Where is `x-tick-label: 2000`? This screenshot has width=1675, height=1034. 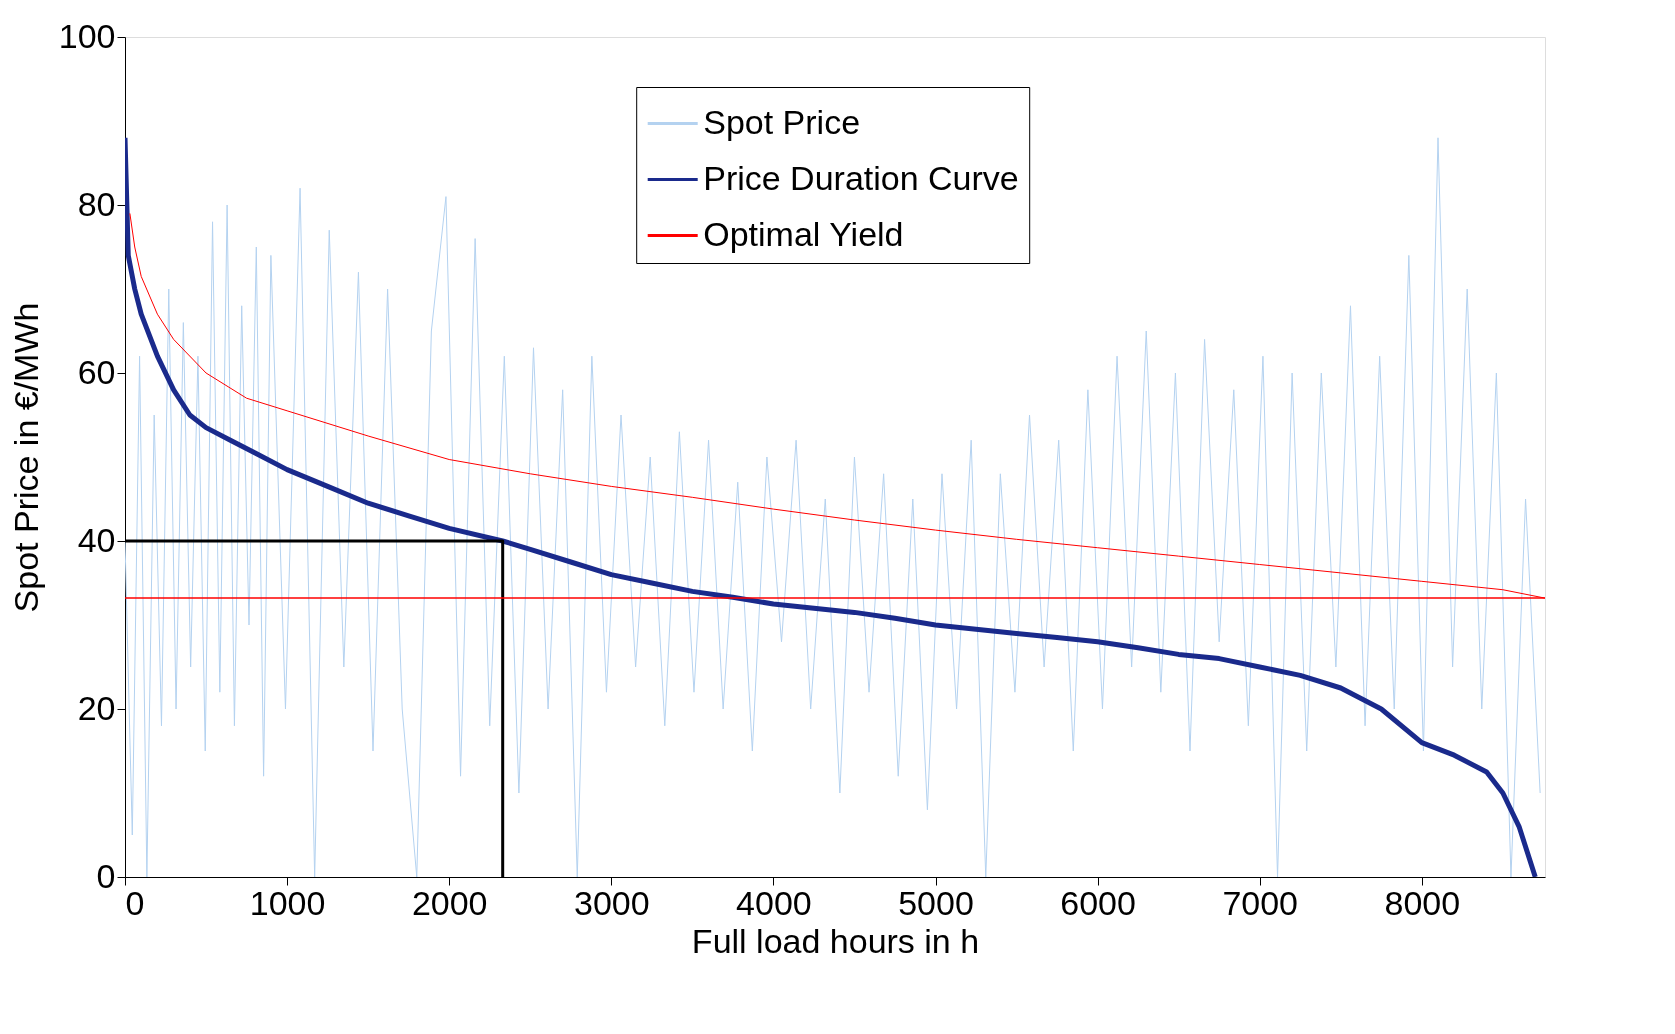
x-tick-label: 2000 is located at coordinates (449, 902).